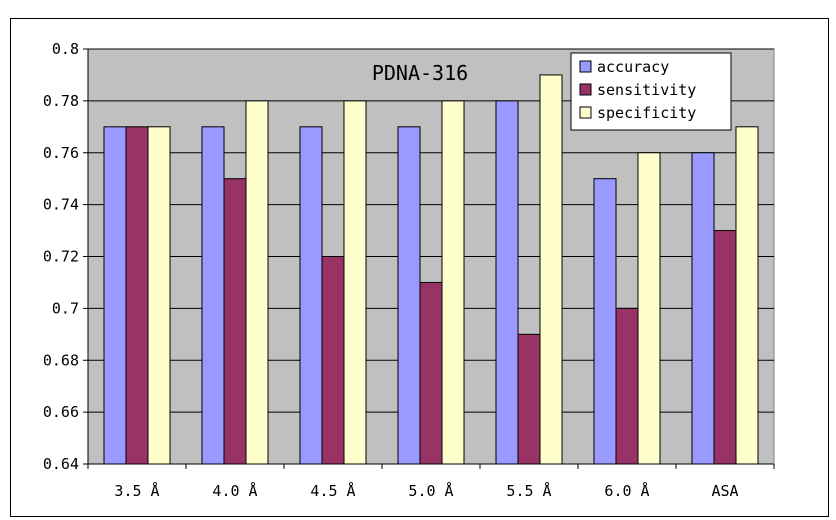  I want to click on x-tick-label: 4.5 Å, so click(332, 490).